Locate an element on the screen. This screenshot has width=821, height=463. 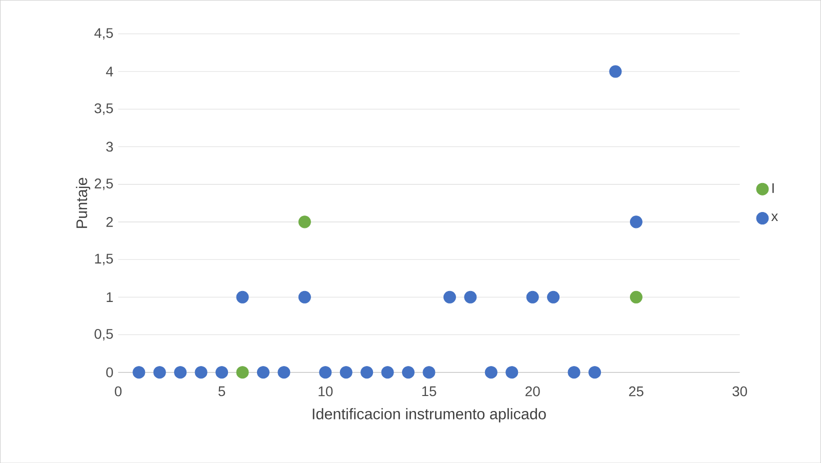
y-tick-label: 4,5 is located at coordinates (103, 34).